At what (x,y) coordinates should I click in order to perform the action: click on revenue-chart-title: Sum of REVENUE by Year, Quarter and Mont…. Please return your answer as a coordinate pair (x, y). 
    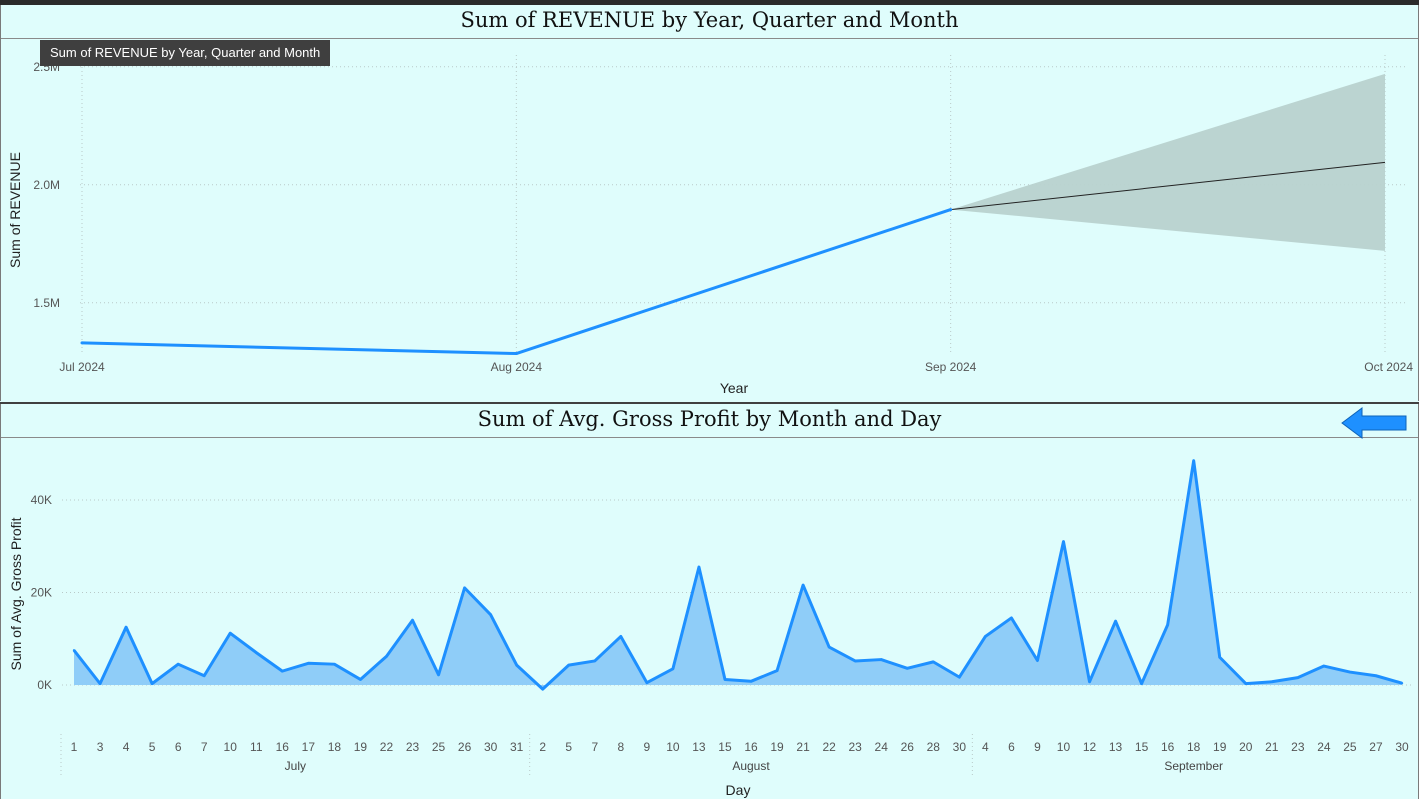
    Looking at the image, I should click on (709, 20).